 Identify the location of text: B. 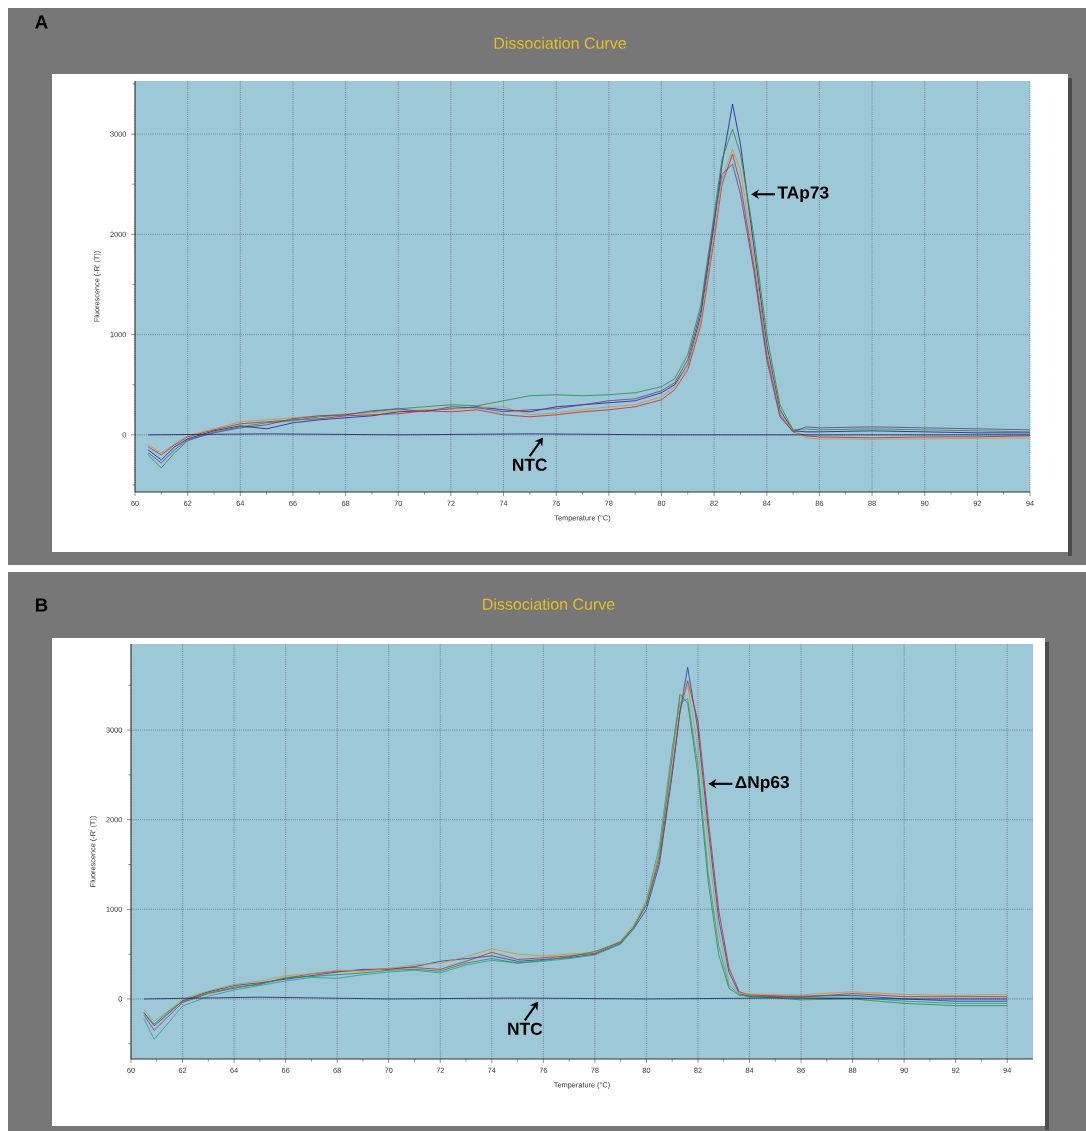
(41, 605).